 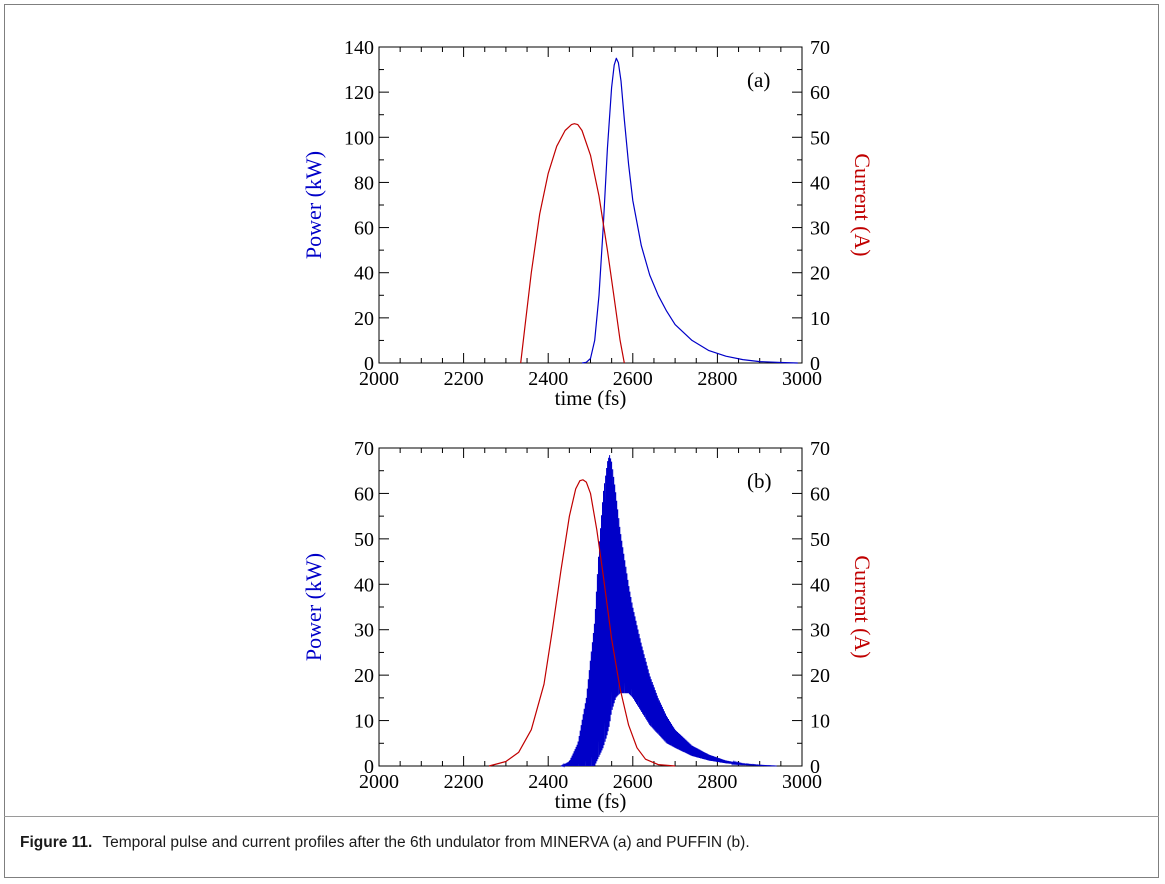 What do you see at coordinates (820, 449) in the screenshot?
I see `y2-tick-label-b: 70` at bounding box center [820, 449].